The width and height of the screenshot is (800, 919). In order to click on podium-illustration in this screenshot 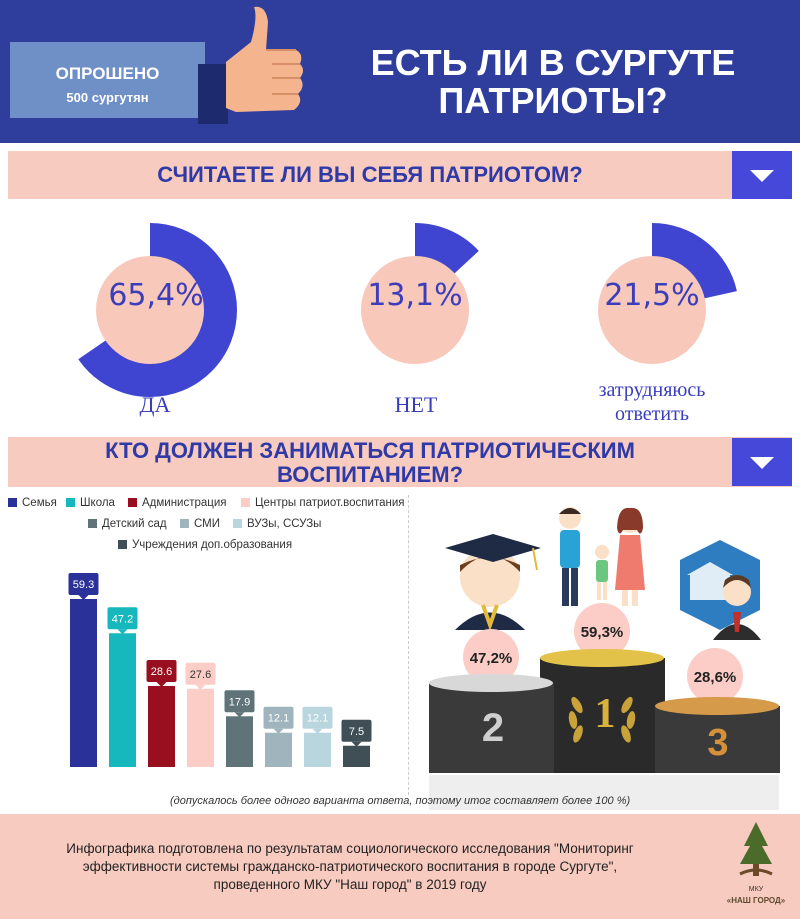, I will do `click(604, 658)`.